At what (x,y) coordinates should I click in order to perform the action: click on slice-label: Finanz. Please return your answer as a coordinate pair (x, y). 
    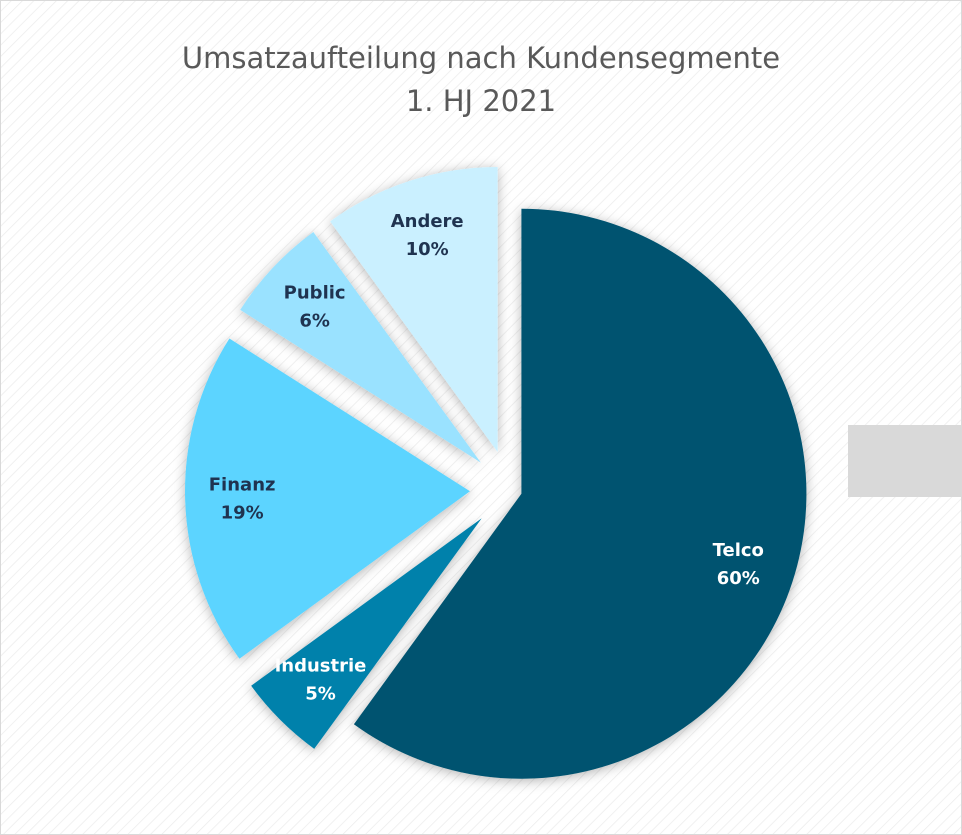
    Looking at the image, I should click on (242, 484).